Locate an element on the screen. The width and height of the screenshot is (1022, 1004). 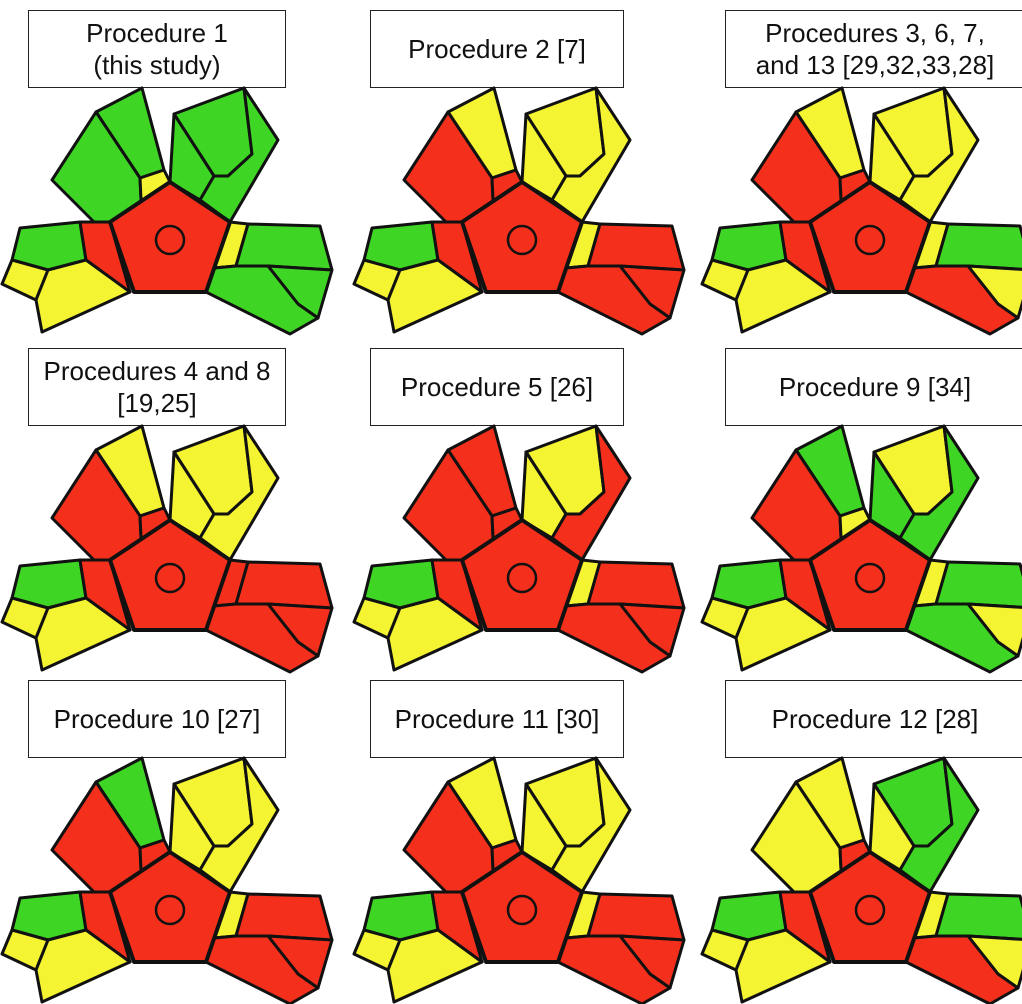
procedure-panel: Procedure 9 [34] is located at coordinates (861, 506).